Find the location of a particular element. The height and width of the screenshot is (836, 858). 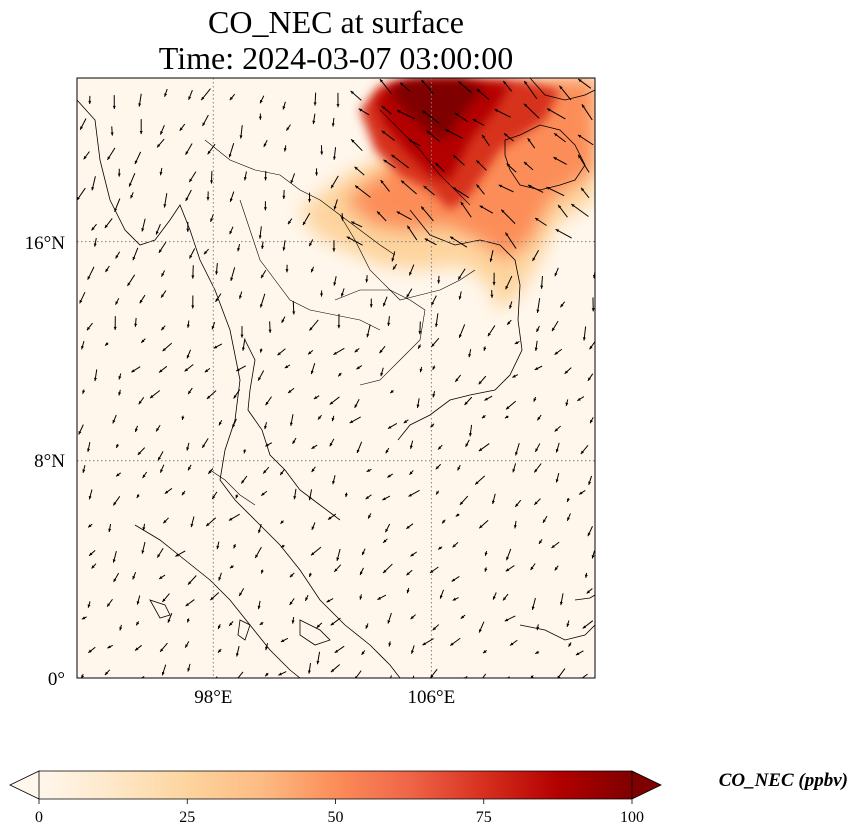

lat-tick-label-16n: 16°N is located at coordinates (45, 243).